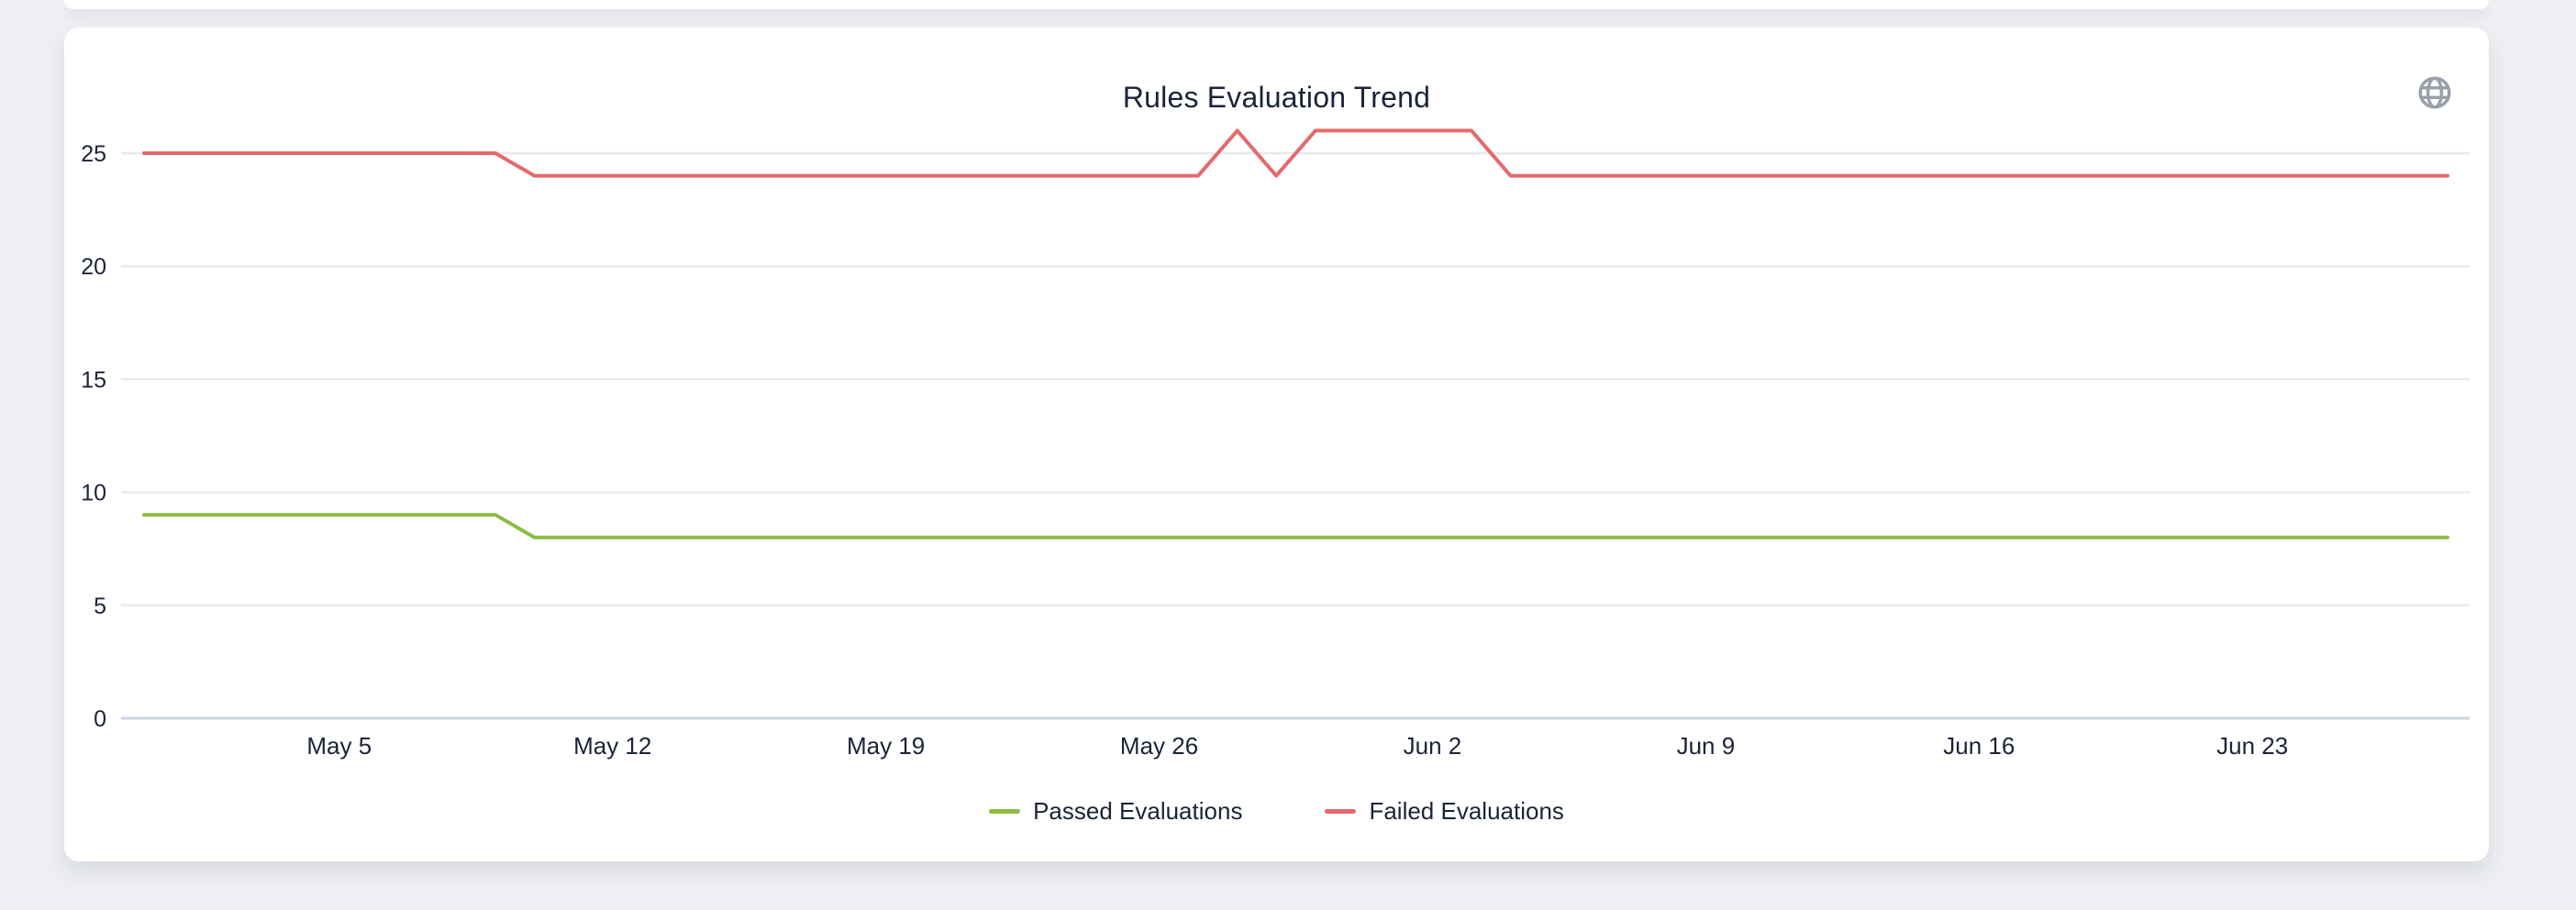 This screenshot has height=910, width=2576. I want to click on globe-icon, so click(2434, 92).